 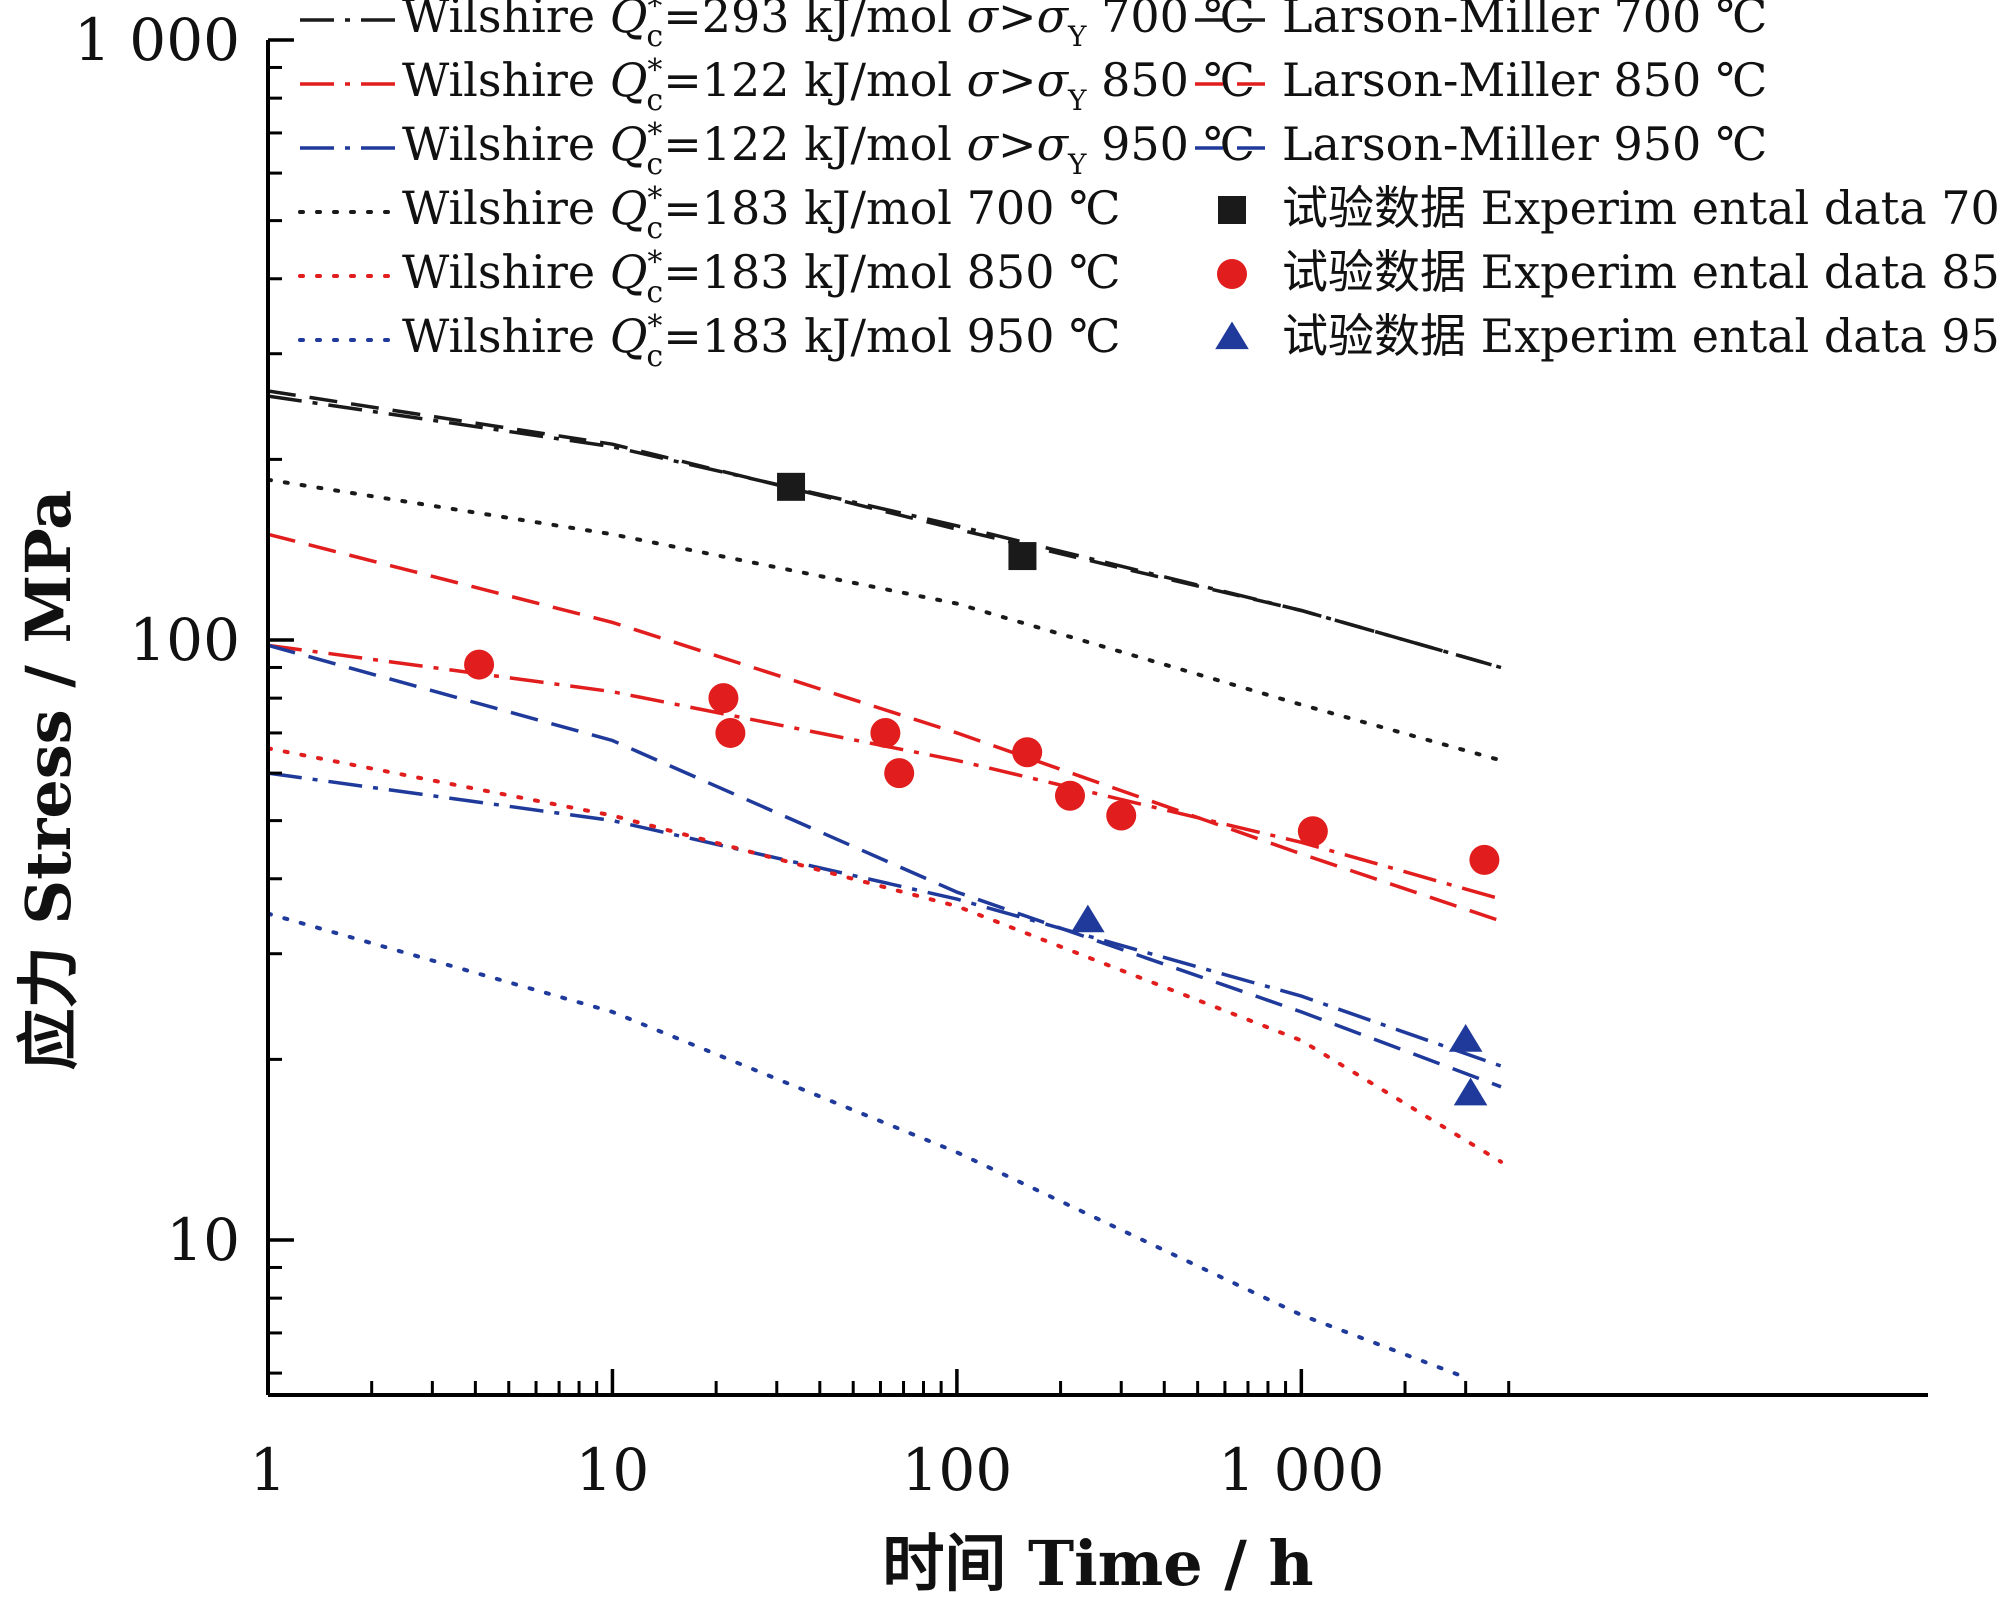 I want to click on x-axis-title: 时间 Time / h, so click(x=1097, y=1563).